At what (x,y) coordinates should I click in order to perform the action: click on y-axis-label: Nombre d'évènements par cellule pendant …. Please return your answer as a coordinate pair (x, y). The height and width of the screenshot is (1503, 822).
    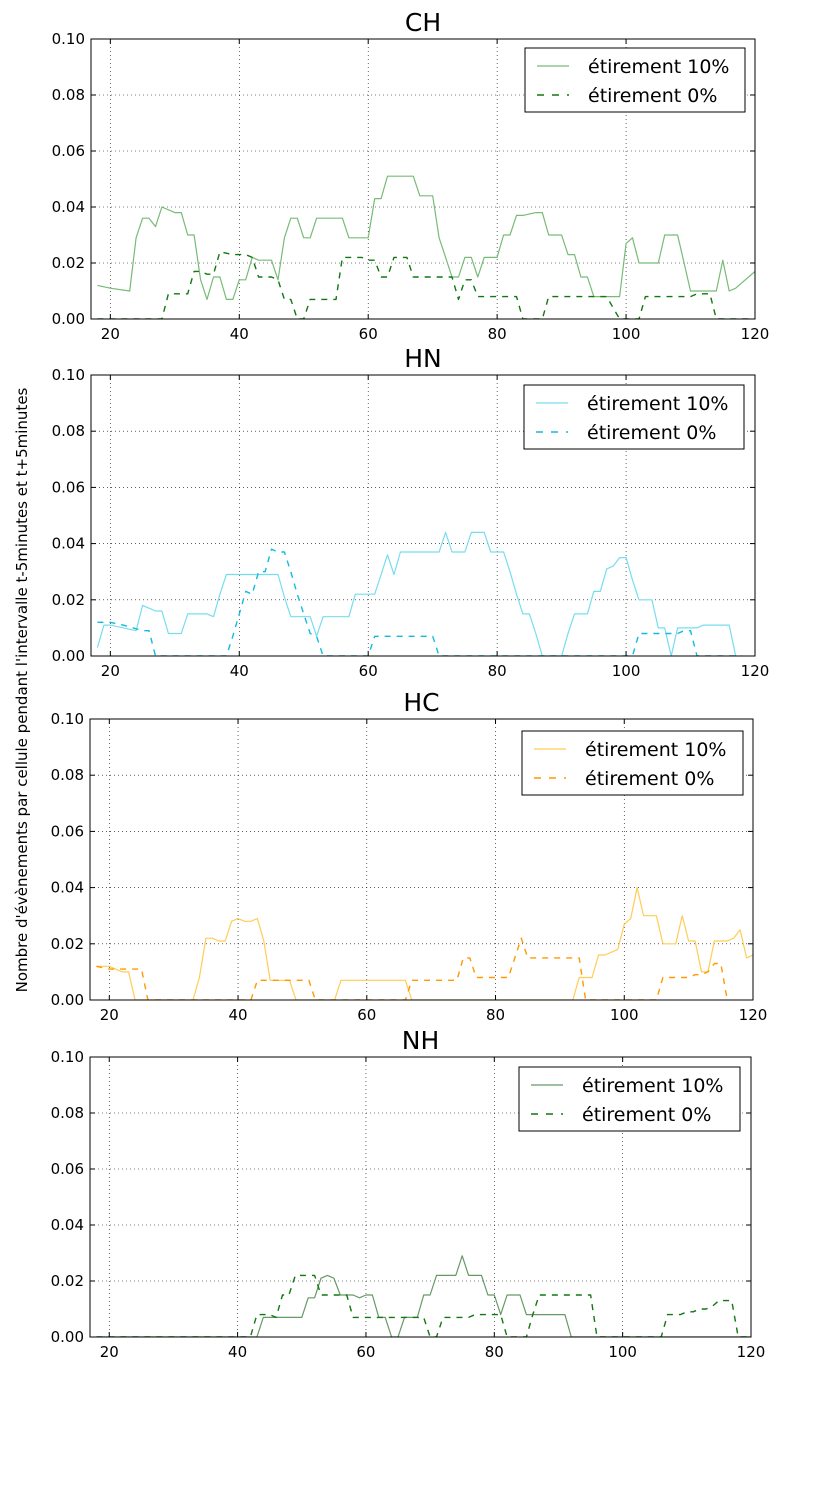
    Looking at the image, I should click on (22, 689).